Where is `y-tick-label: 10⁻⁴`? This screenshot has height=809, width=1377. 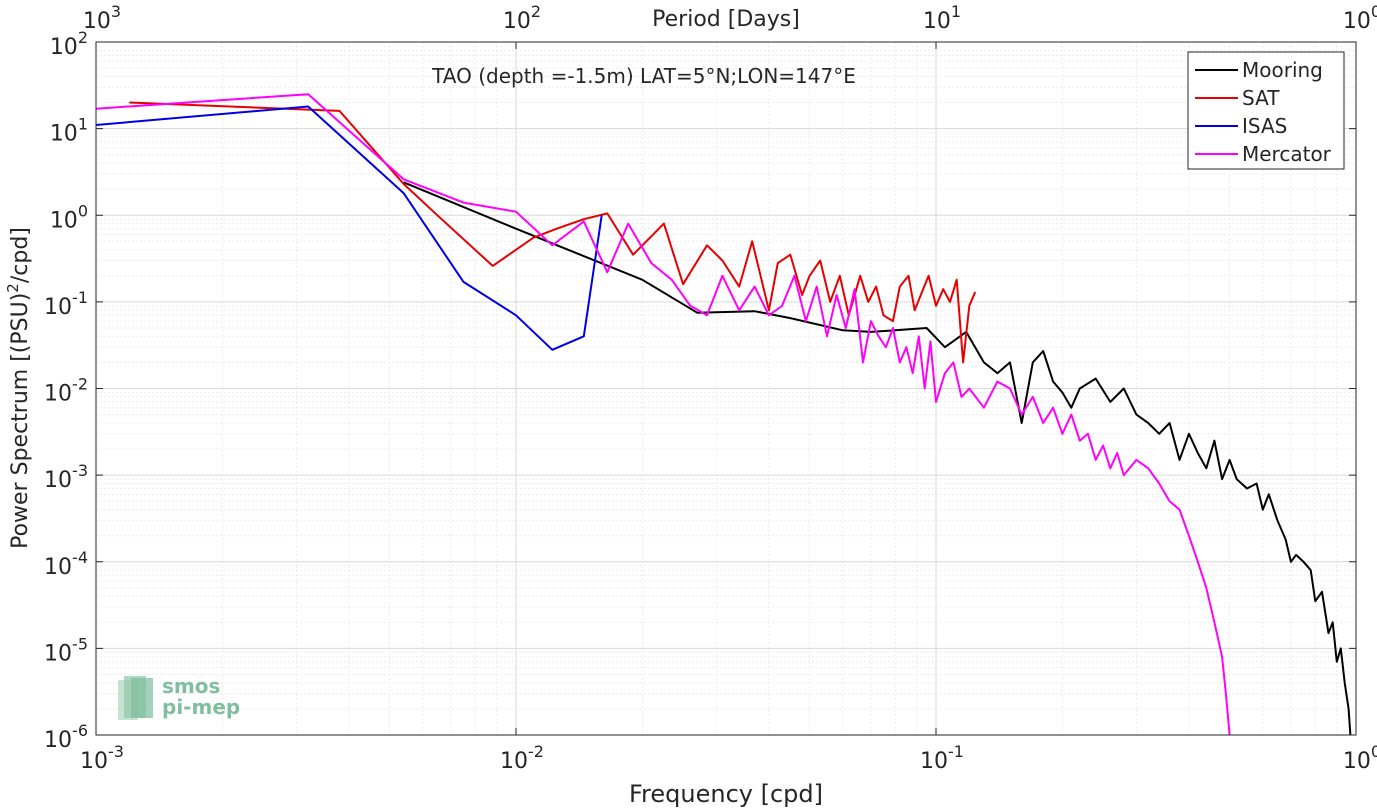 y-tick-label: 10⁻⁴ is located at coordinates (66, 564).